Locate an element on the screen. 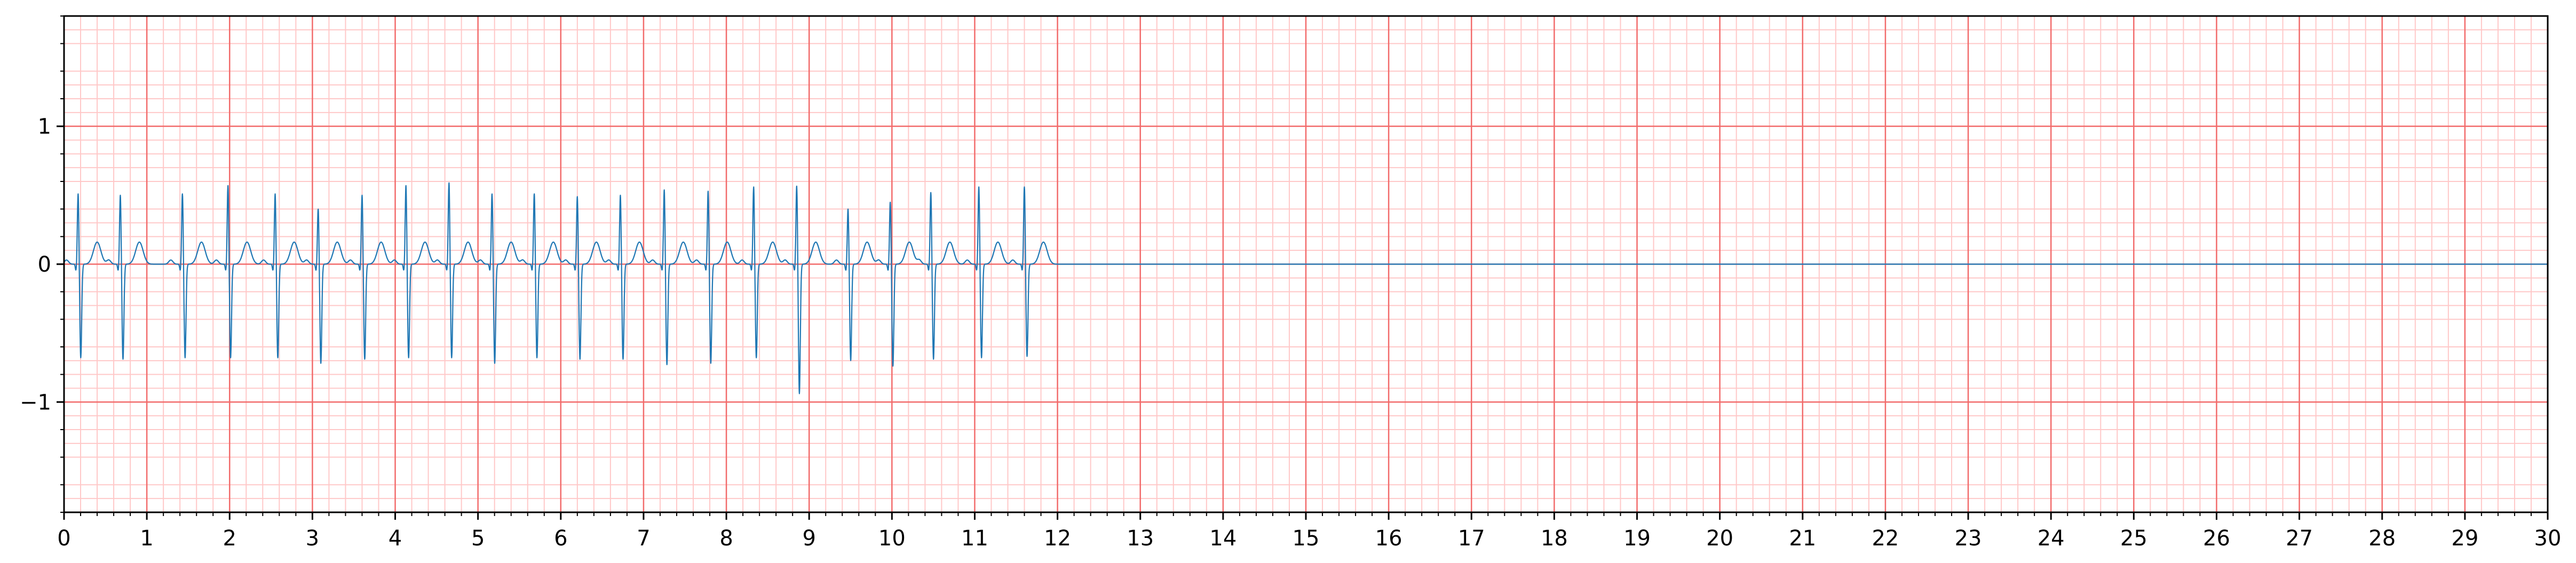  y-axis: 1 0 −1 is located at coordinates (42, 264).